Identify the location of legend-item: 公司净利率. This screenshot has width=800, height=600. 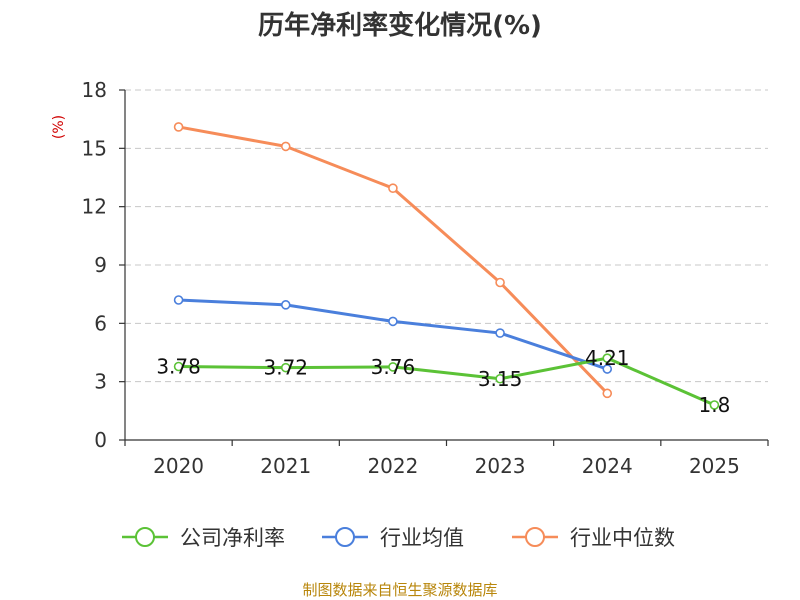
(203, 538).